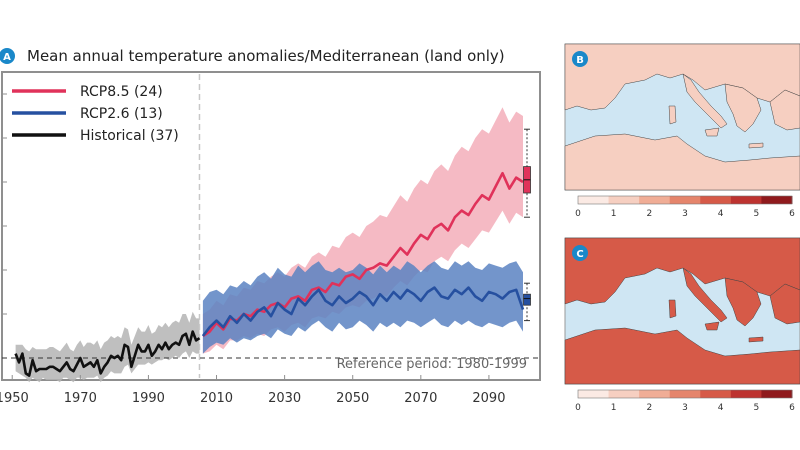  I want to click on colorbar-b-frame, so click(685, 200).